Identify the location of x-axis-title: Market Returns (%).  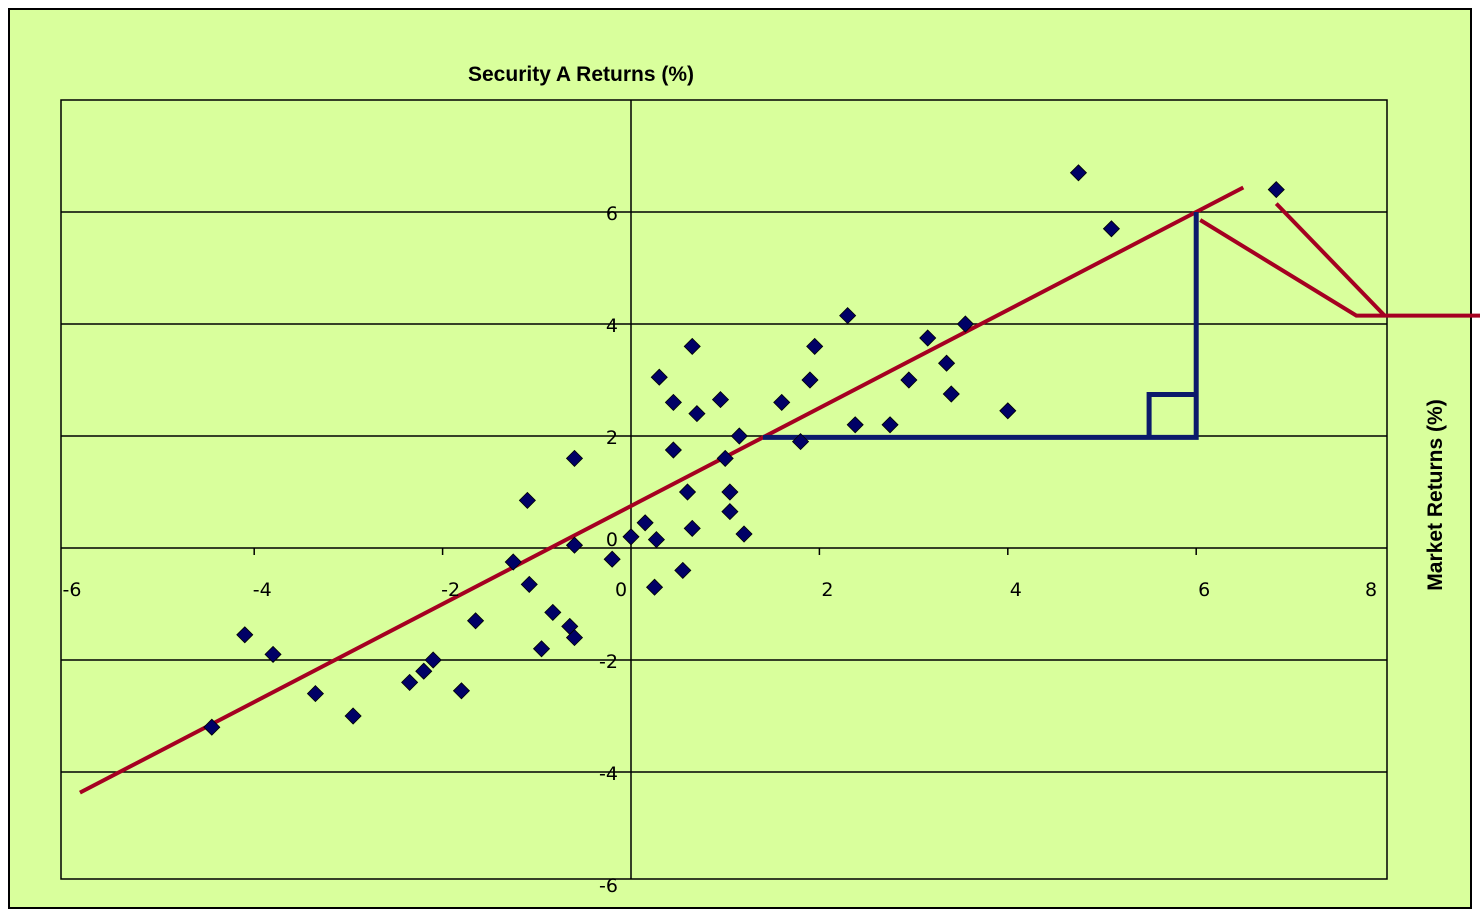
(1435, 494).